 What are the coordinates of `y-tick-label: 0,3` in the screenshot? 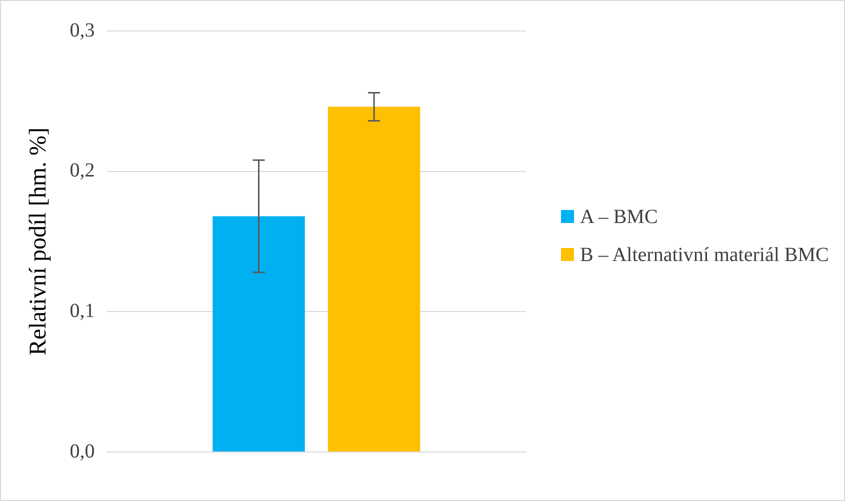 It's located at (82, 30).